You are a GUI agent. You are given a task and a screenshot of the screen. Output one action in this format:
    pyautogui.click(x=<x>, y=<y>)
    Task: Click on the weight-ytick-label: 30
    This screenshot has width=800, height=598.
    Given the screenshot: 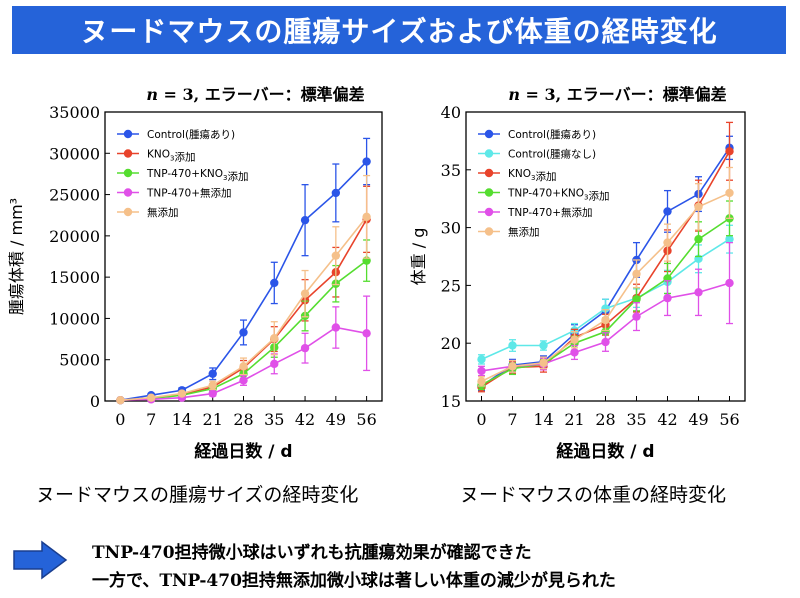 What is the action you would take?
    pyautogui.click(x=451, y=228)
    